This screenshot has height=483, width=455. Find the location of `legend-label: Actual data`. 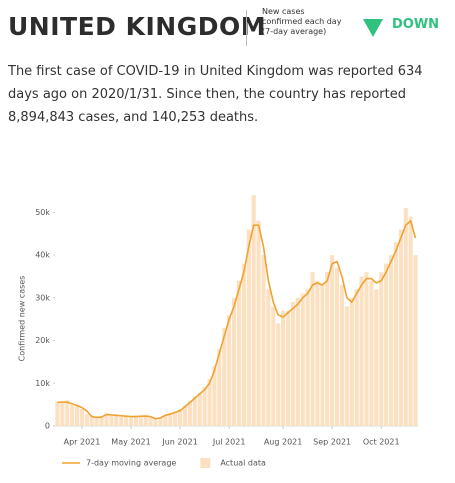

legend-label: Actual data is located at coordinates (243, 463).